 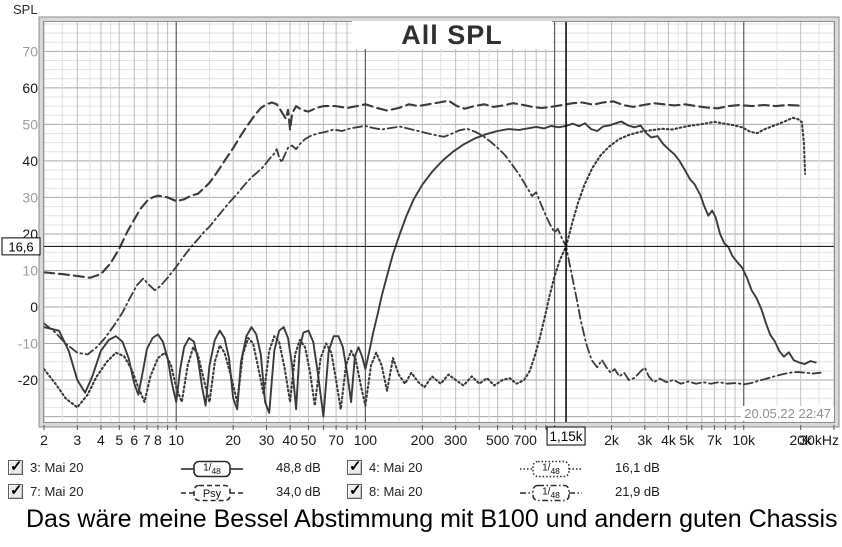 I want to click on line-style-icon-dotted: 1/48, so click(x=551, y=469).